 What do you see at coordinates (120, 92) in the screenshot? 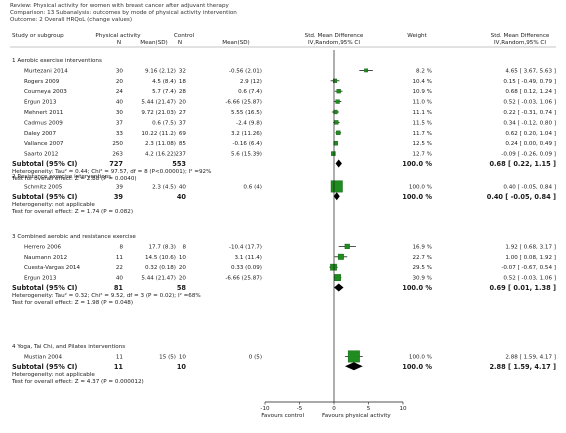
I see `exp-n: 24` at bounding box center [120, 92].